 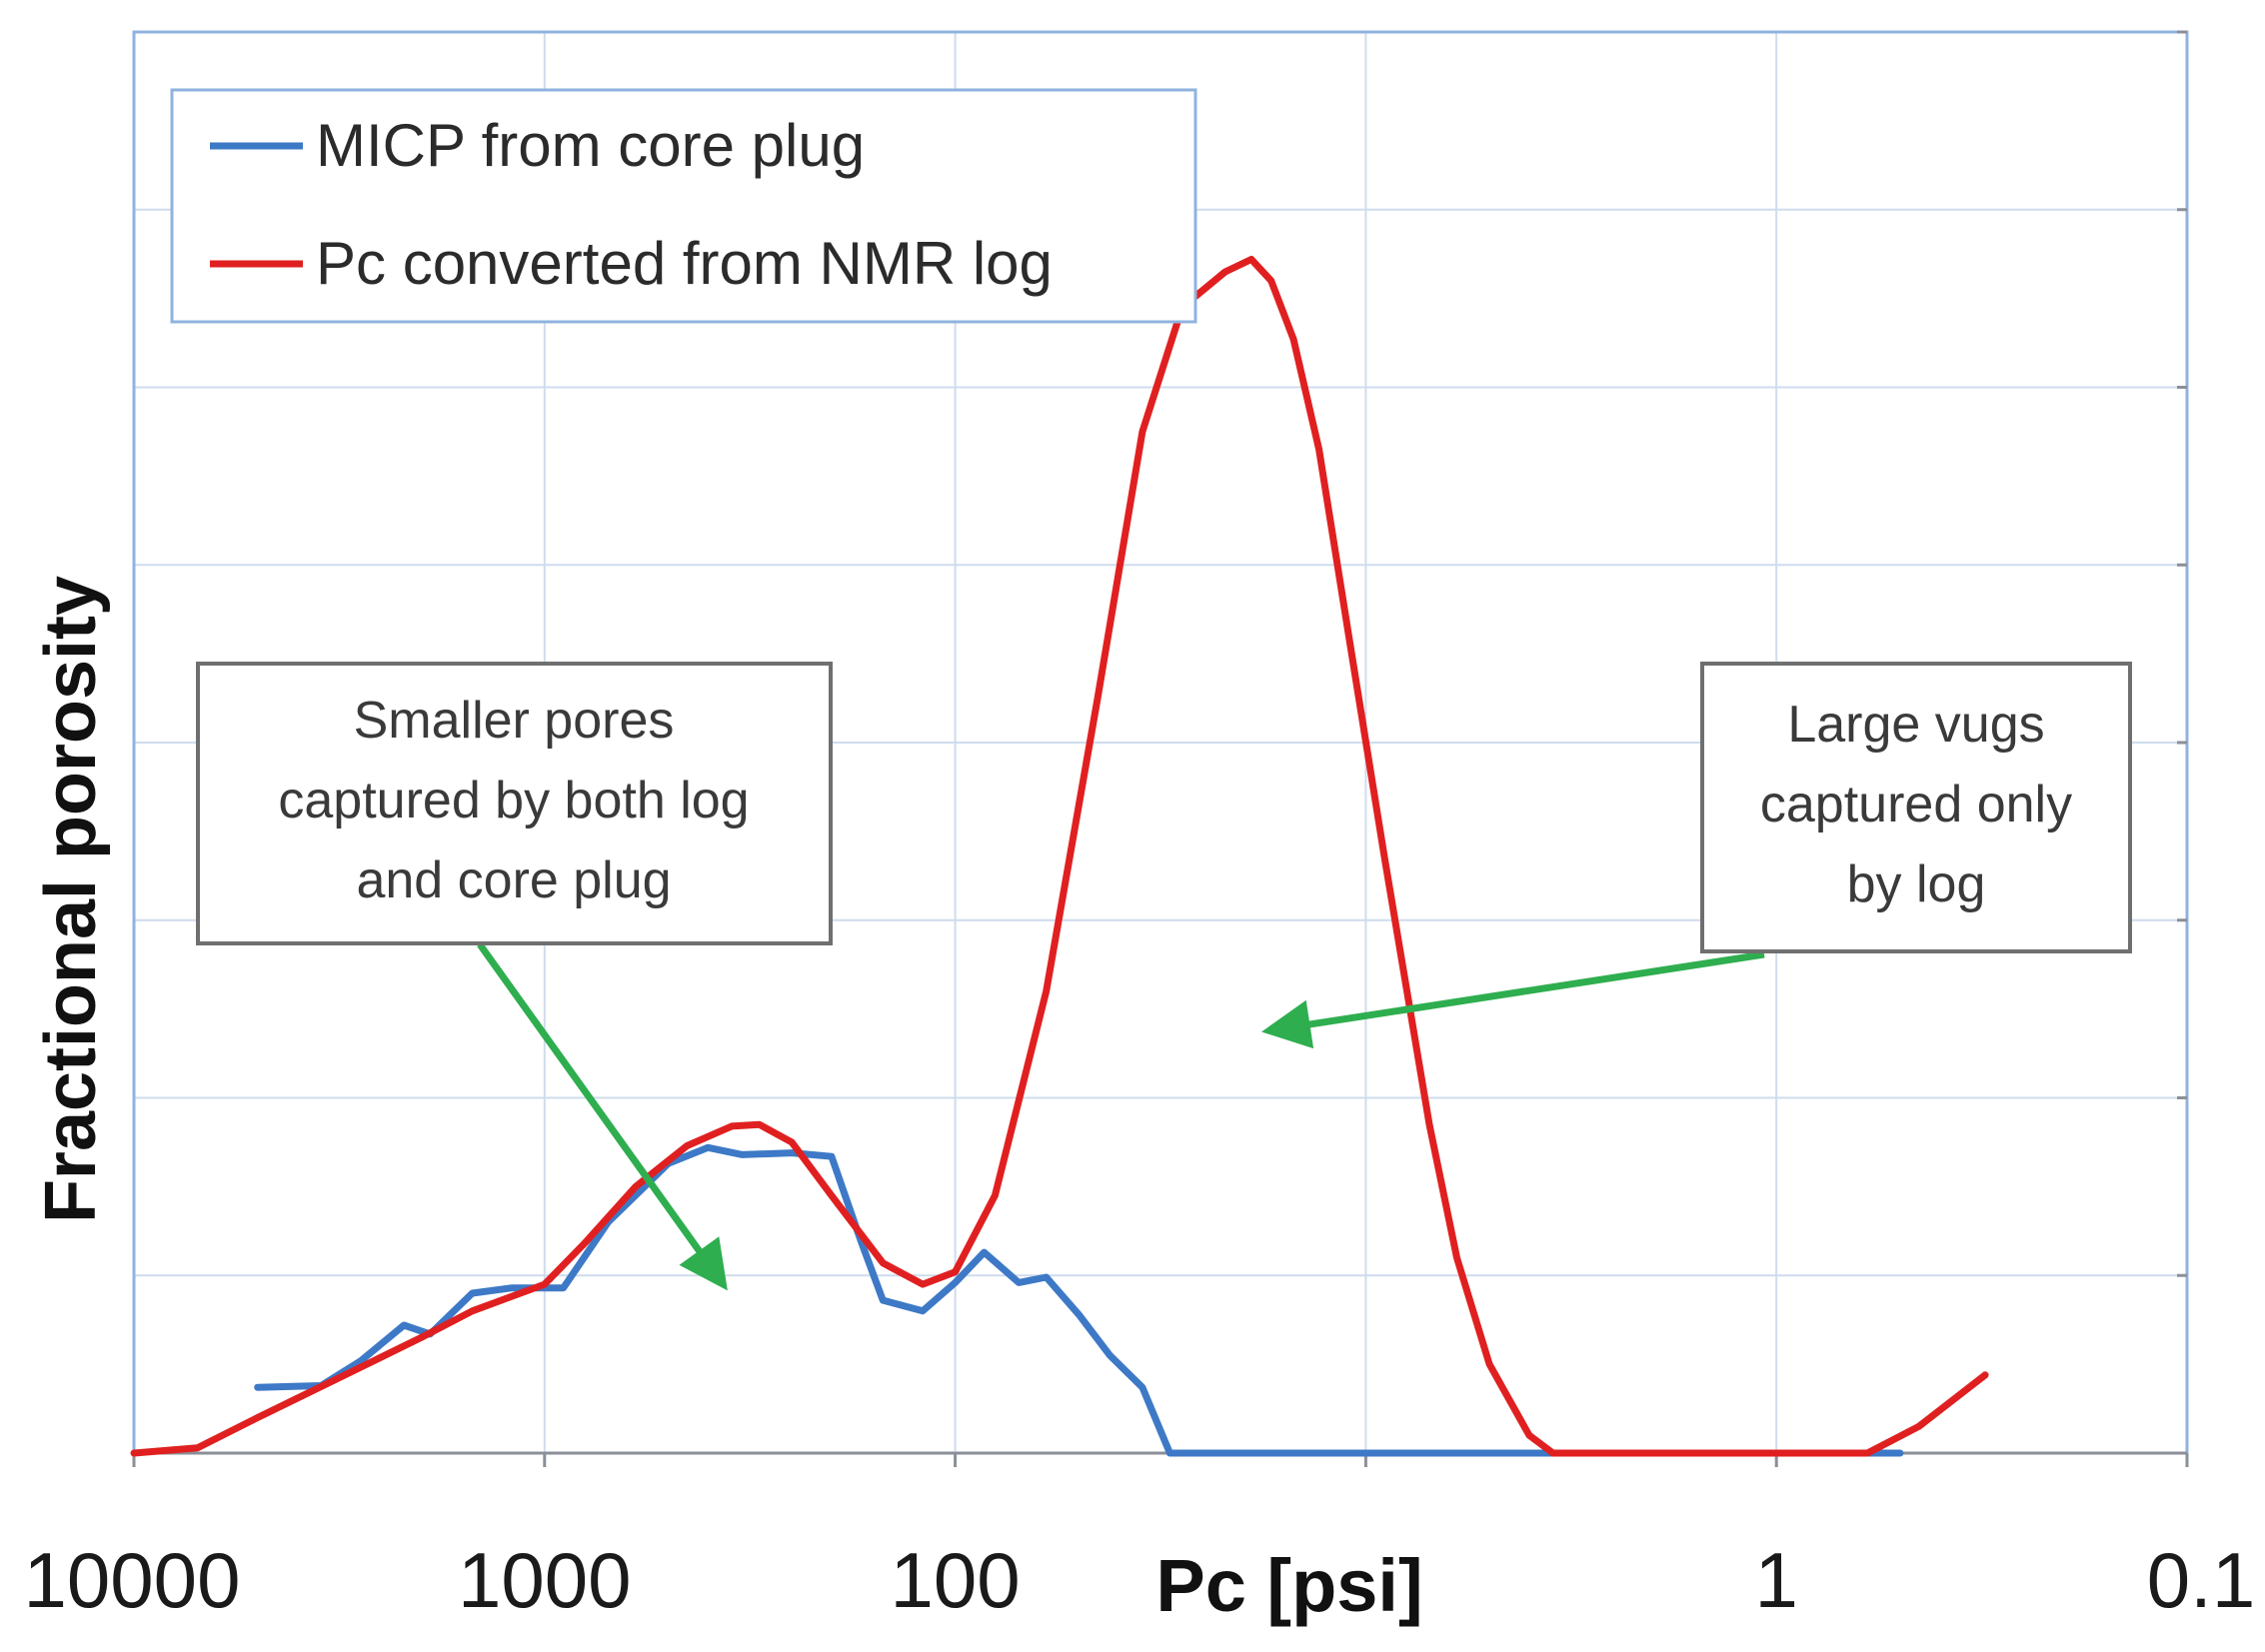 I want to click on annotation-line: Smaller pores, so click(x=514, y=721).